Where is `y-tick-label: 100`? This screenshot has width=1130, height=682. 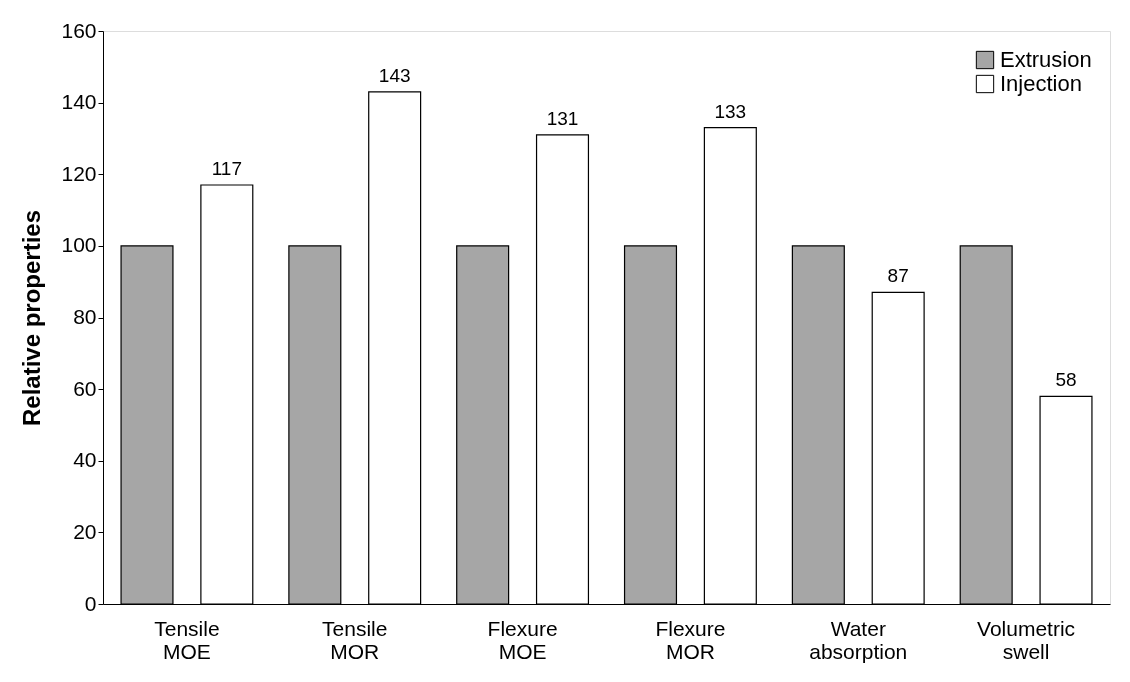 y-tick-label: 100 is located at coordinates (79, 245).